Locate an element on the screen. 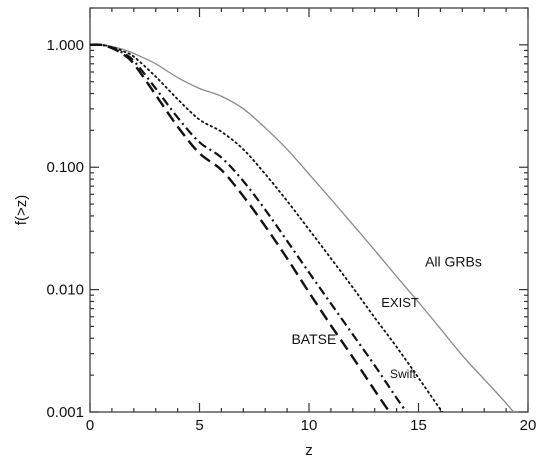 This screenshot has height=460, width=538. annotation-swift: Swift is located at coordinates (403, 374).